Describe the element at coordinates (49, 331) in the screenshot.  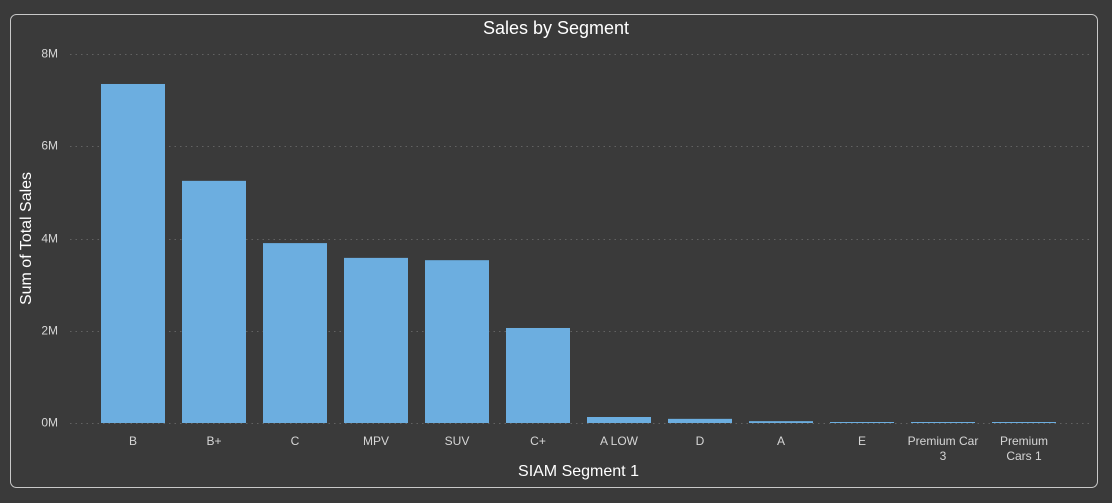
I see `y-tick-label: 2M` at that location.